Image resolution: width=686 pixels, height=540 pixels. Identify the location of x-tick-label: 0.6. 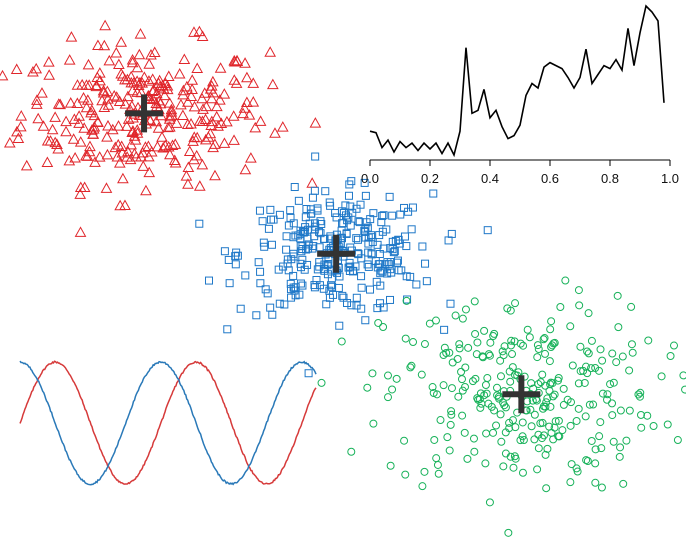
(550, 178).